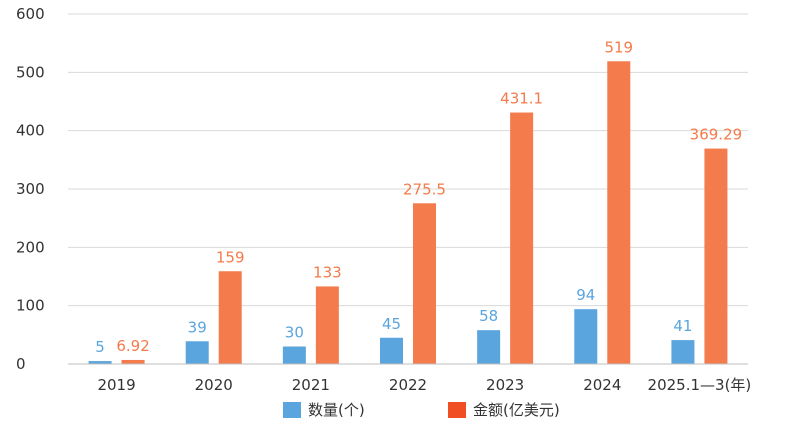  I want to click on legend-swatch-count, so click(292, 410).